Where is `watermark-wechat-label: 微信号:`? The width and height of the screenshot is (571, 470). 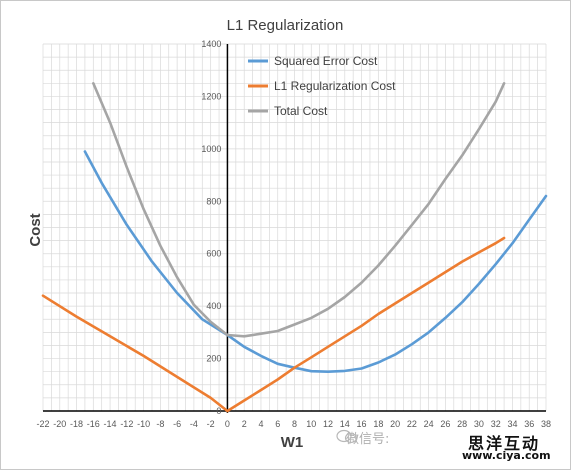 watermark-wechat-label: 微信号: is located at coordinates (368, 439).